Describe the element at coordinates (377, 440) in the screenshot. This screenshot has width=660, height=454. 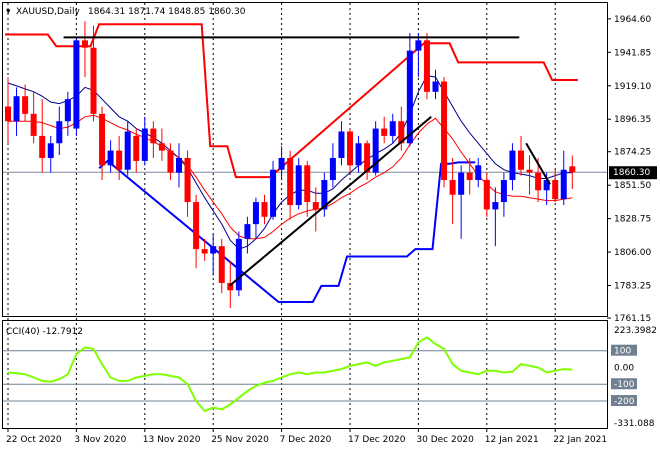
I see `x-tick-label: 17 Dec 2020` at that location.